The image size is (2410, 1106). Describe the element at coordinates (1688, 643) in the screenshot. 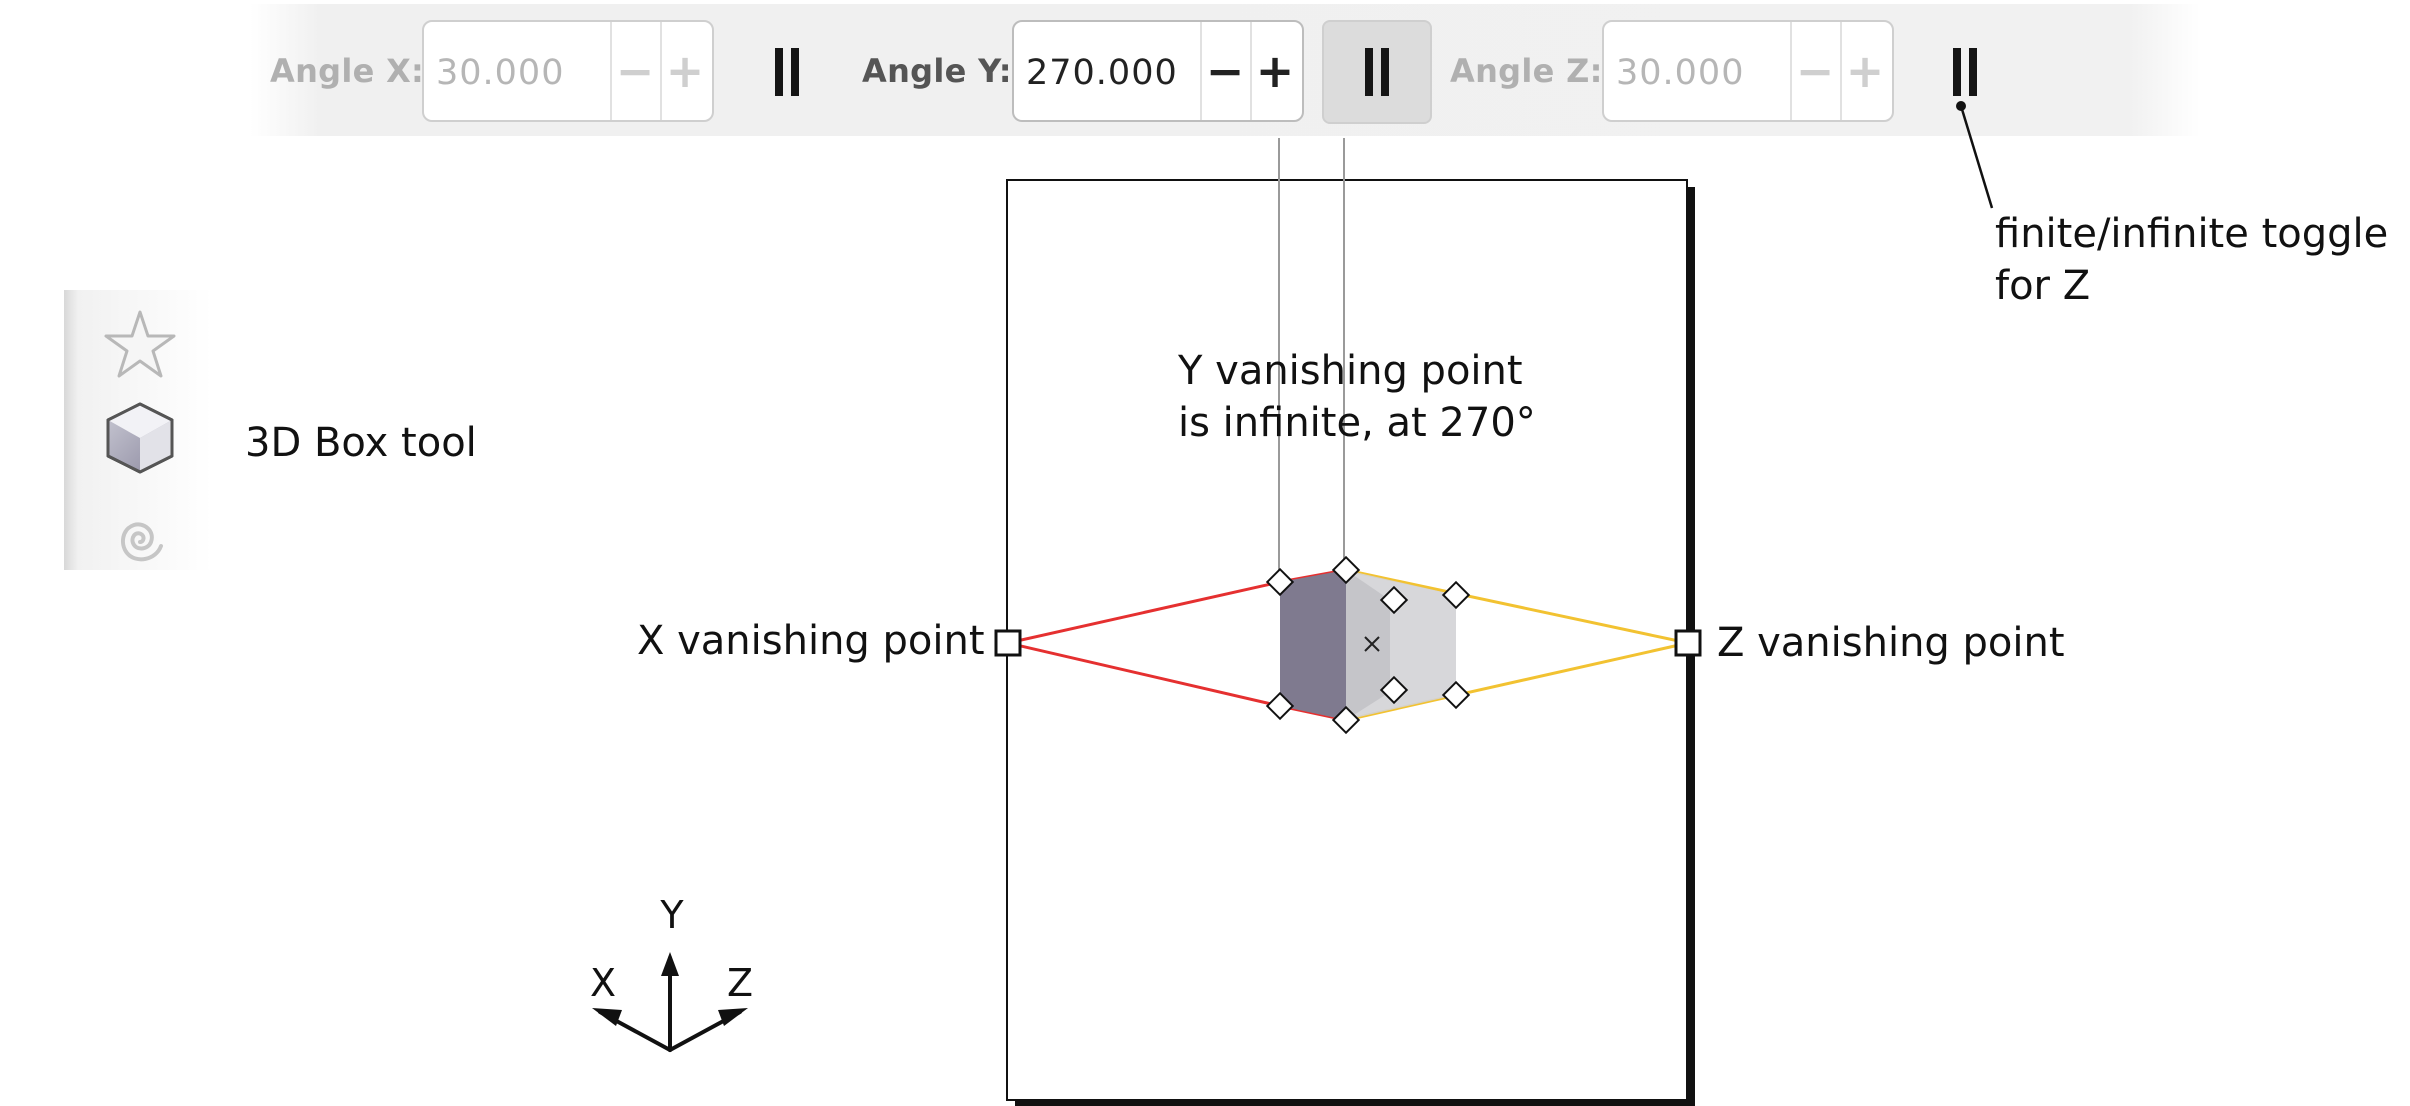

I see `z-vanishing-point-handle` at that location.